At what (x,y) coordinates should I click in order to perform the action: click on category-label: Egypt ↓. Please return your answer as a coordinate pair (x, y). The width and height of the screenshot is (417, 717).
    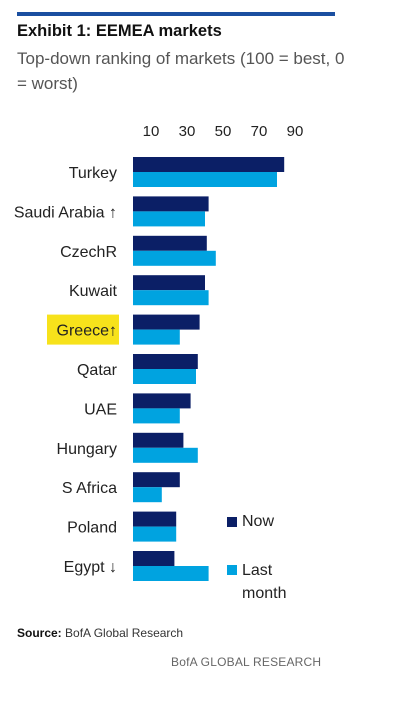
    Looking at the image, I should click on (90, 567).